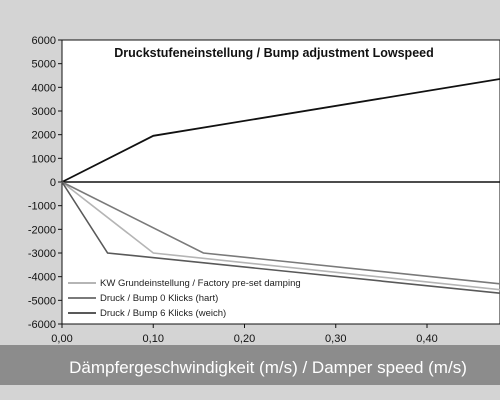  I want to click on y-tick-label: 5000, so click(44, 65).